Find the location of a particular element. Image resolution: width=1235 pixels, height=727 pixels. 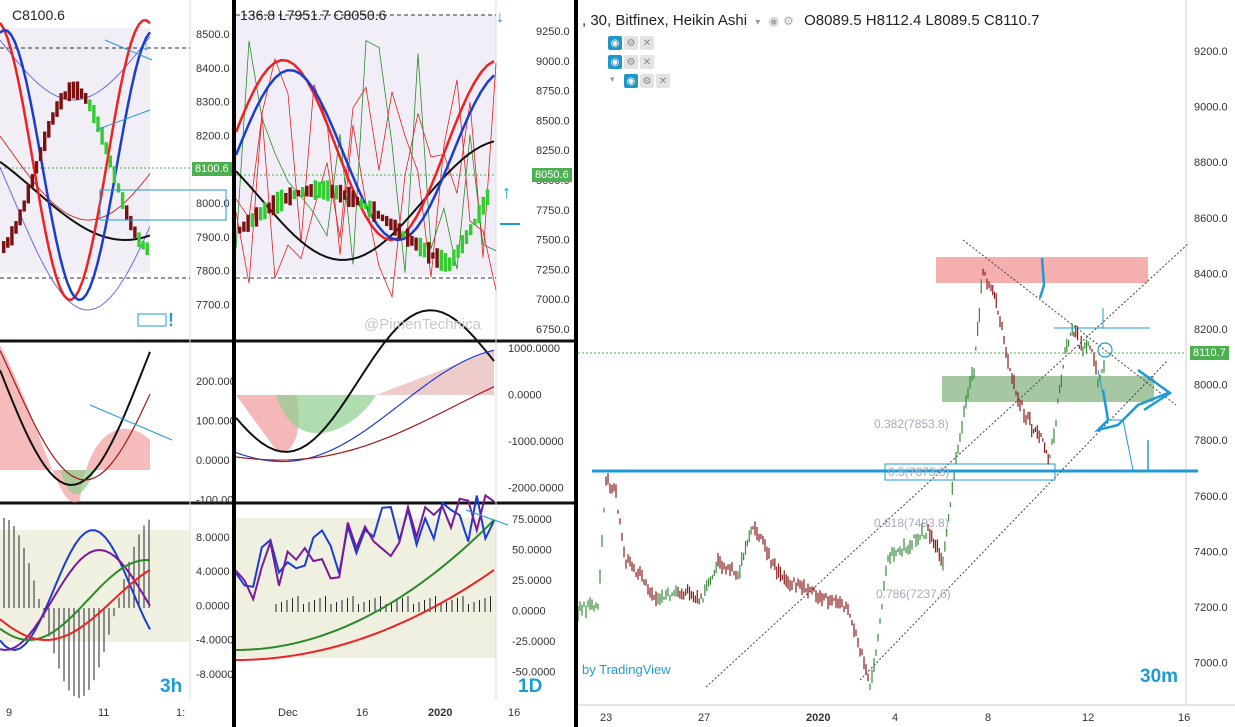

mom-line-red is located at coordinates (75, 604).